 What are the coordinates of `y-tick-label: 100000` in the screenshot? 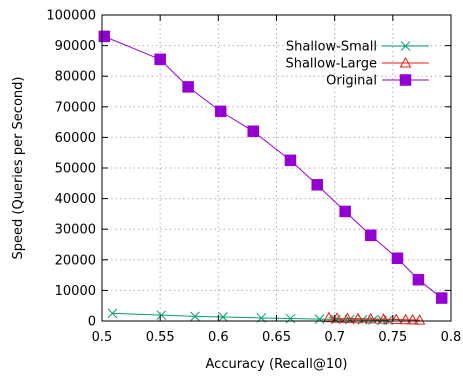 It's located at (71, 16).